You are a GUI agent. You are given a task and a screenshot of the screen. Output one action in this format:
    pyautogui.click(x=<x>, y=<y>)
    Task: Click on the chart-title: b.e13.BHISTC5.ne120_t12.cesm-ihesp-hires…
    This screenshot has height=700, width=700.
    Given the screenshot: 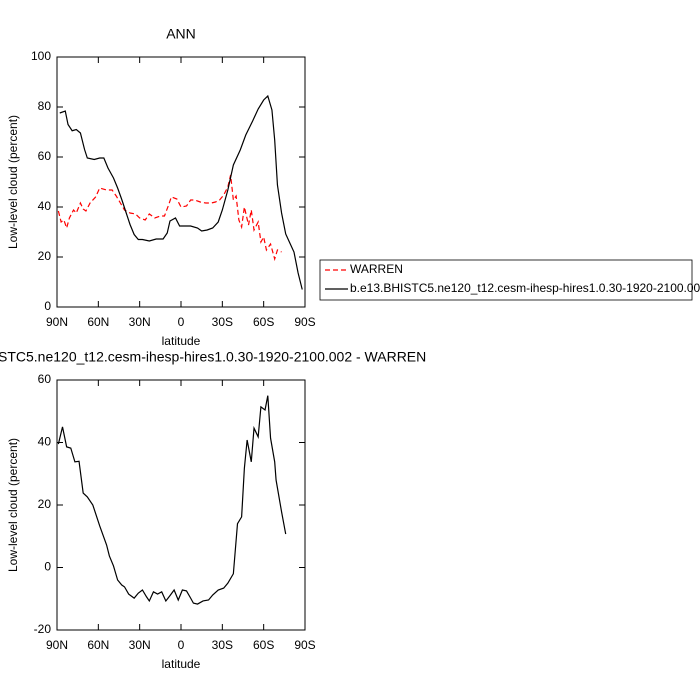 What is the action you would take?
    pyautogui.click(x=213, y=357)
    